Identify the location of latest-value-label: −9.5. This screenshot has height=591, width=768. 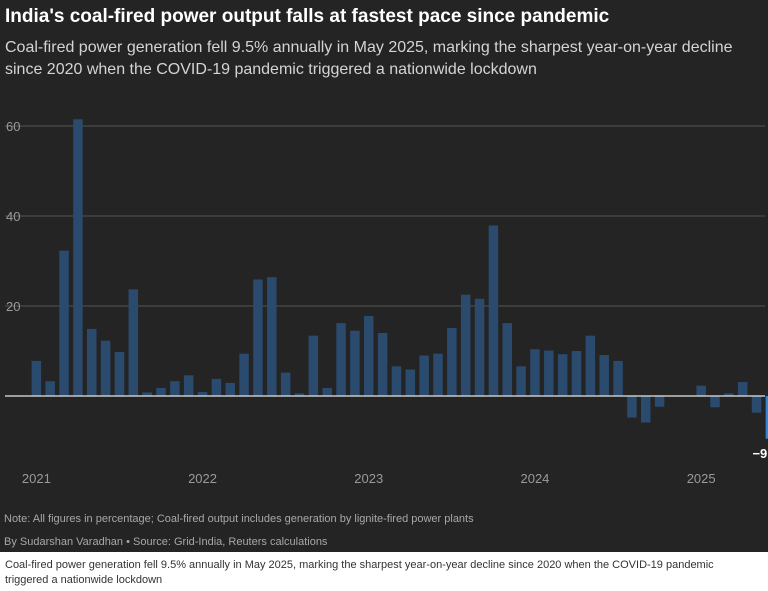
(760, 453).